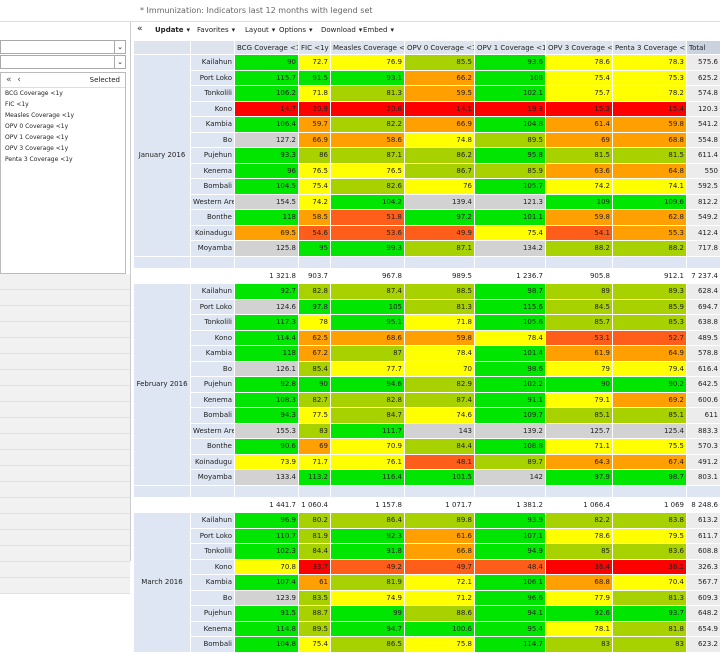 The height and width of the screenshot is (653, 720). What do you see at coordinates (703, 478) in the screenshot?
I see `total-cell: 803.1` at bounding box center [703, 478].